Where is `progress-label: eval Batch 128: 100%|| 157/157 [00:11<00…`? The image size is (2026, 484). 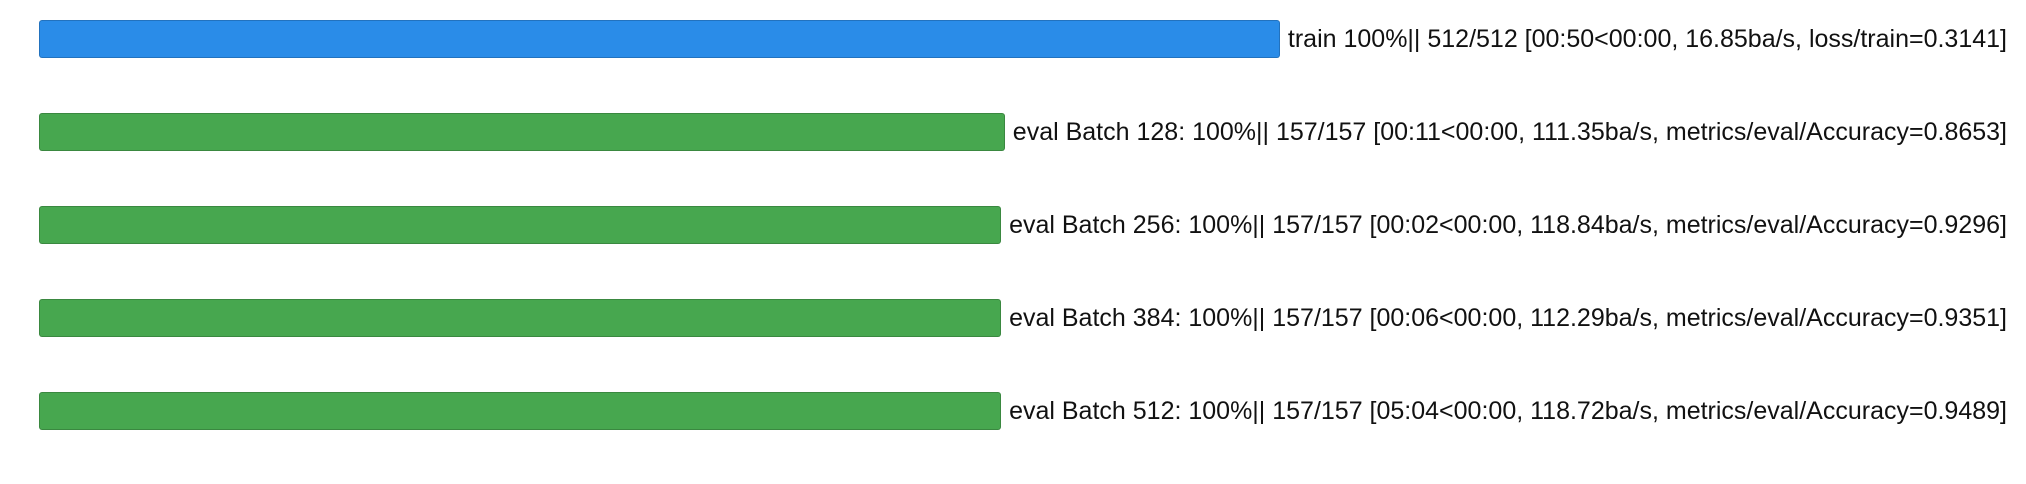
progress-label: eval Batch 128: 100%|| 157/157 [00:11<00… is located at coordinates (1509, 131).